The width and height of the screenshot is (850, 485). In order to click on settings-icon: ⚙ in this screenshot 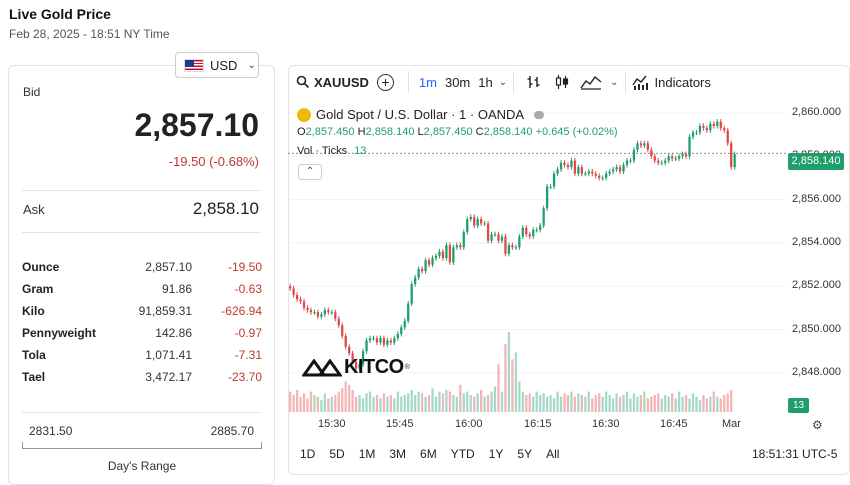, I will do `click(817, 425)`.